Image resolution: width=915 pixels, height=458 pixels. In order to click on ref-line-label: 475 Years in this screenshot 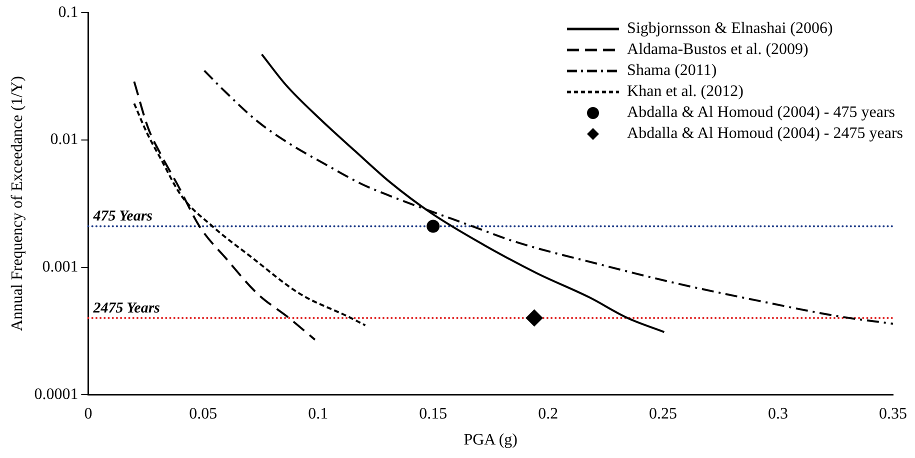, I will do `click(122, 216)`.